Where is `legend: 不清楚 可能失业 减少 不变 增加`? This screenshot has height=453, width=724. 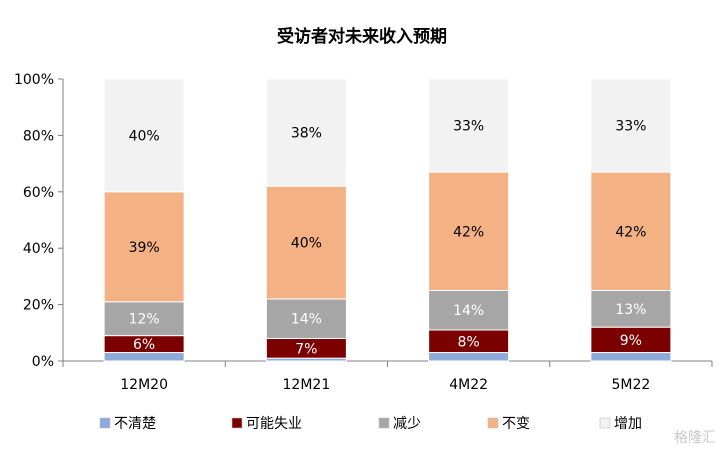 legend: 不清楚 可能失业 减少 不变 增加 is located at coordinates (370, 424).